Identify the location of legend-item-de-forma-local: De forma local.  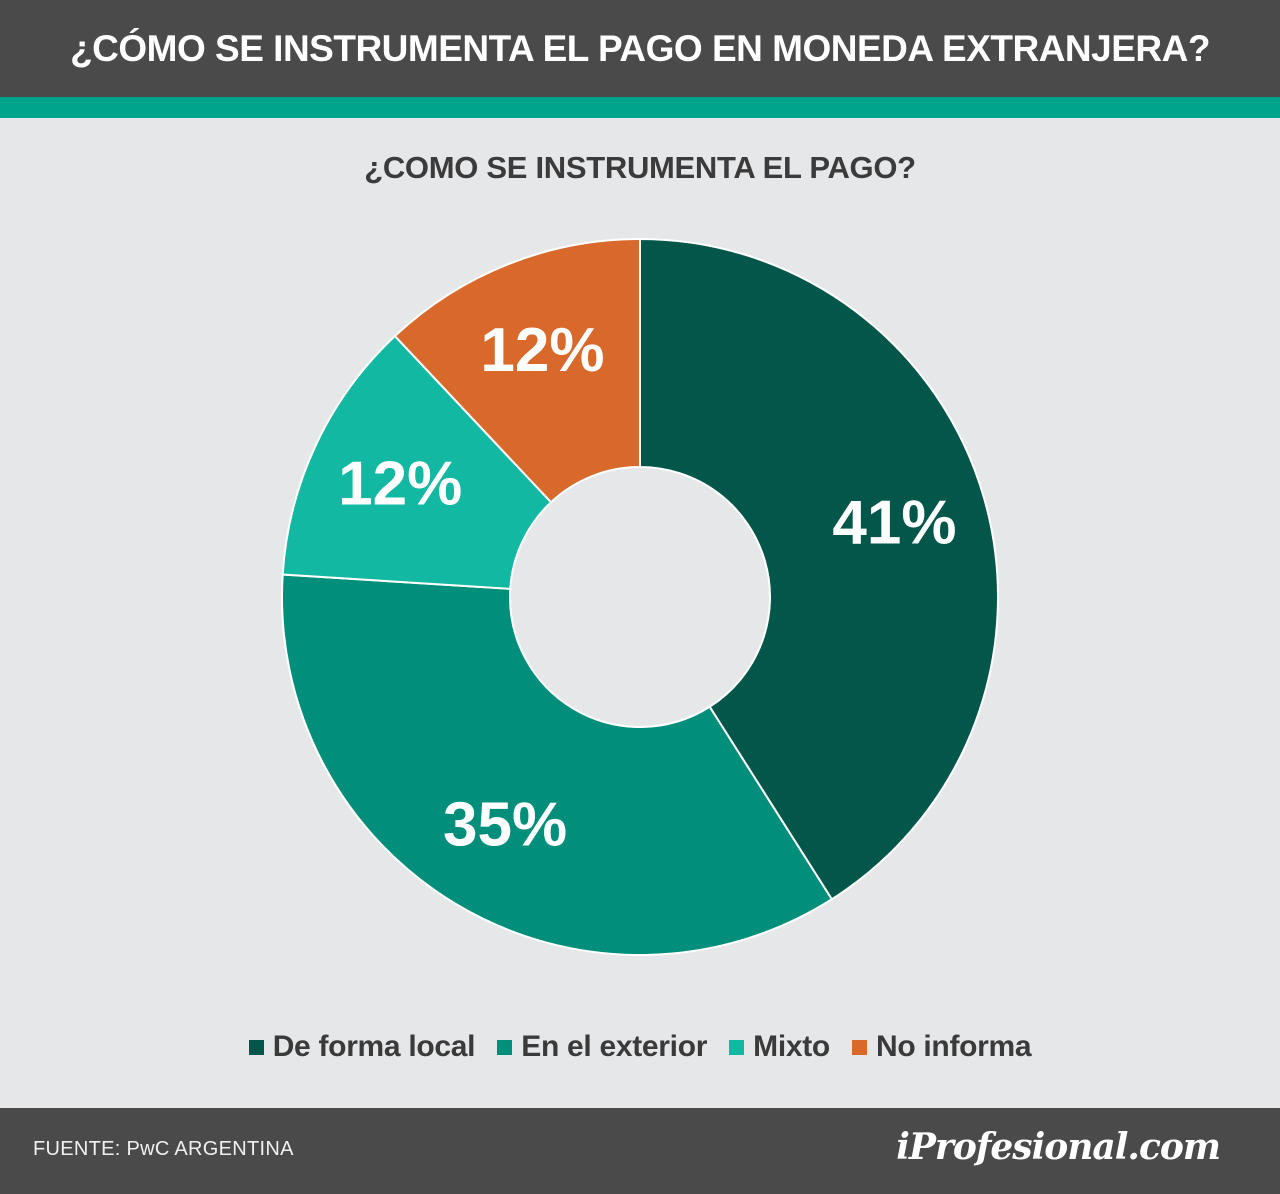
(362, 1047).